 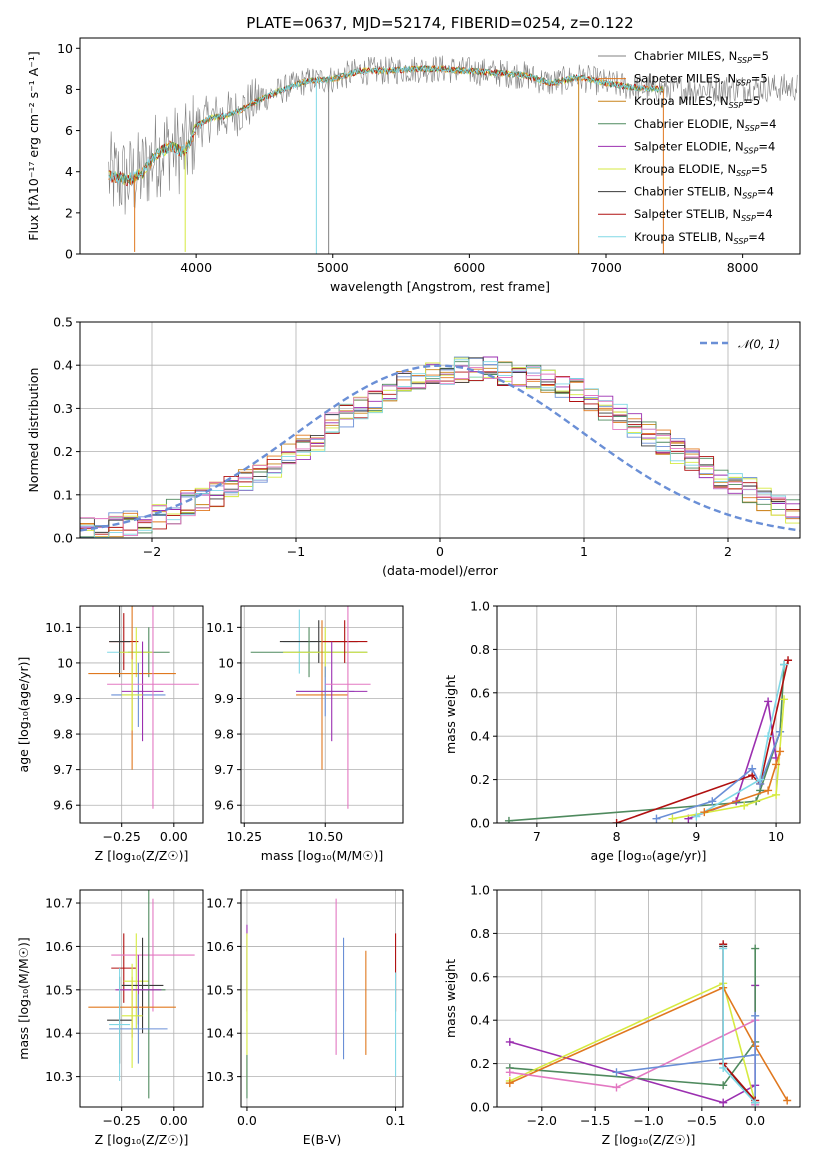 What do you see at coordinates (697, 102) in the screenshot?
I see `legend-label: Kroupa MILES, NSSP=5` at bounding box center [697, 102].